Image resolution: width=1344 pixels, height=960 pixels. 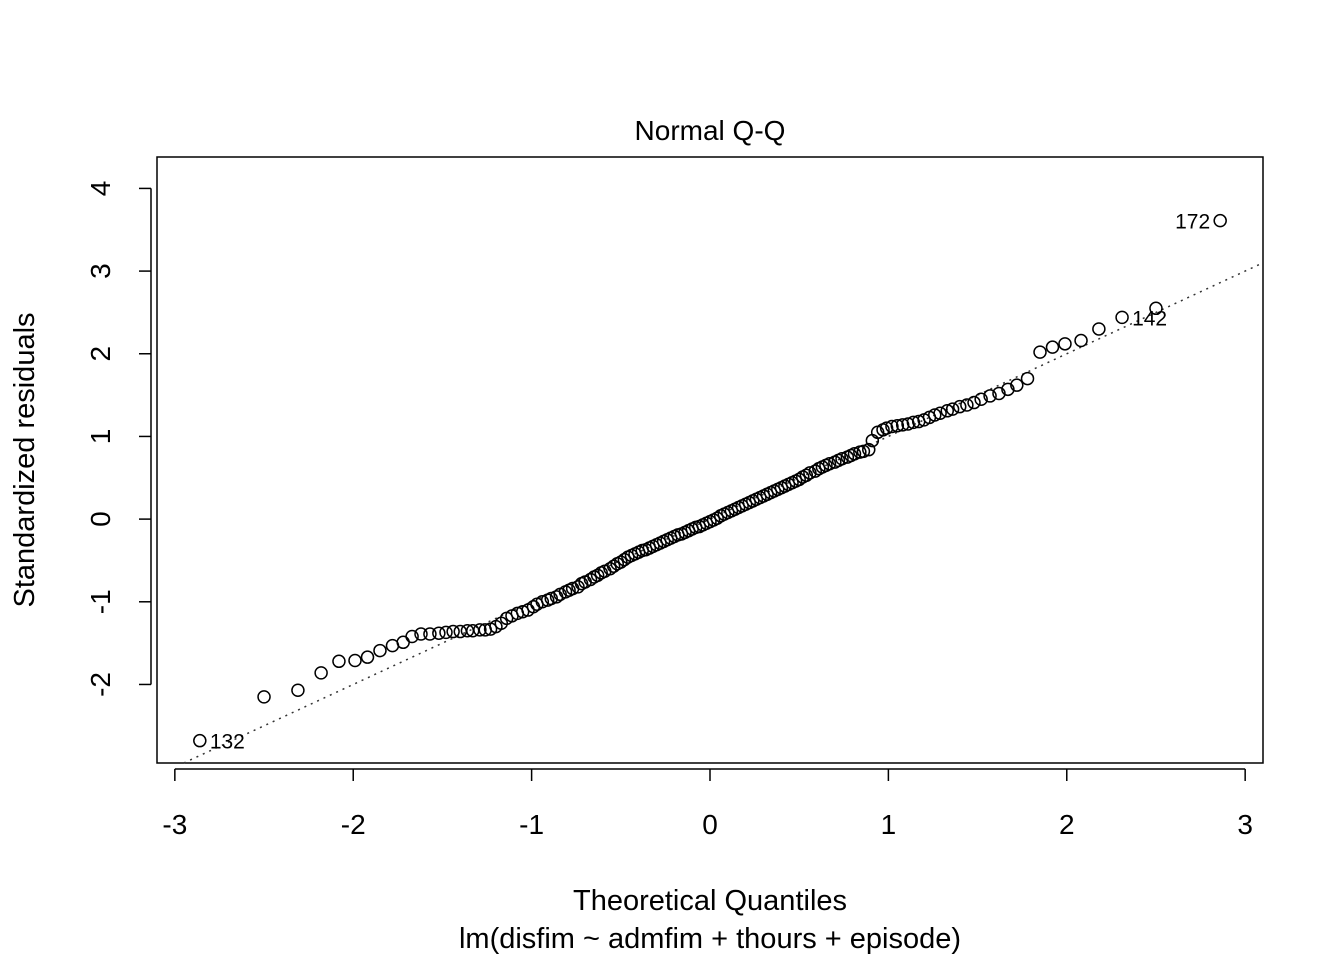 I want to click on point-id-label: 172, so click(x=1192, y=222).